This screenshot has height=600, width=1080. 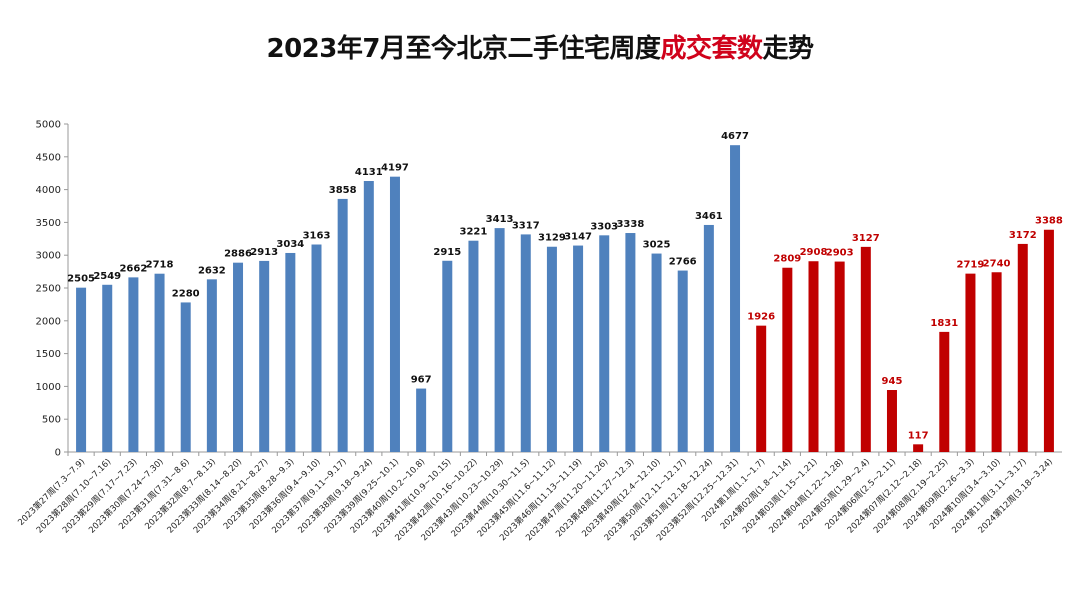 I want to click on bar-2023第30周(7.24~7.30), so click(x=159, y=362).